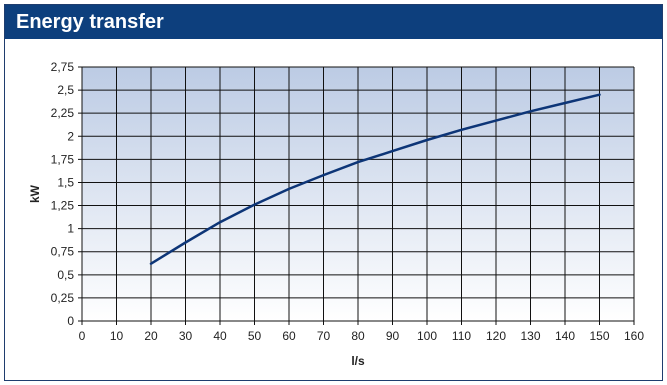 This screenshot has height=385, width=667. Describe the element at coordinates (599, 336) in the screenshot. I see `x-tick-label: 150` at that location.